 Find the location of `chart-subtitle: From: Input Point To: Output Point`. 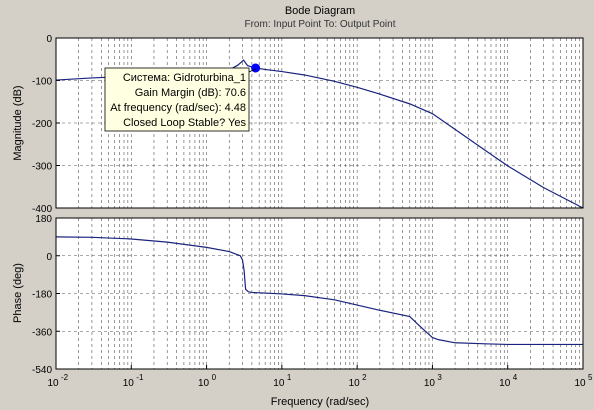

chart-subtitle: From: Input Point To: Output Point is located at coordinates (319, 24).